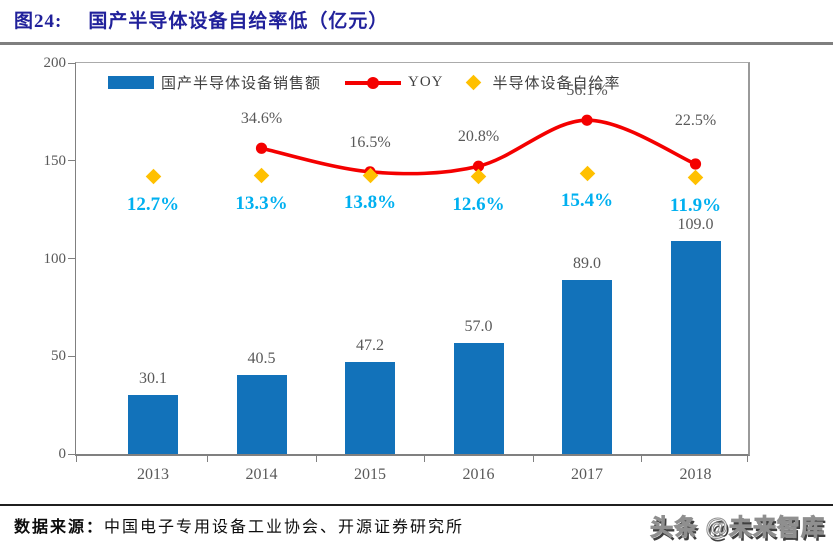 The image size is (833, 548). Describe the element at coordinates (695, 224) in the screenshot. I see `bar-value-label: 109.0` at that location.